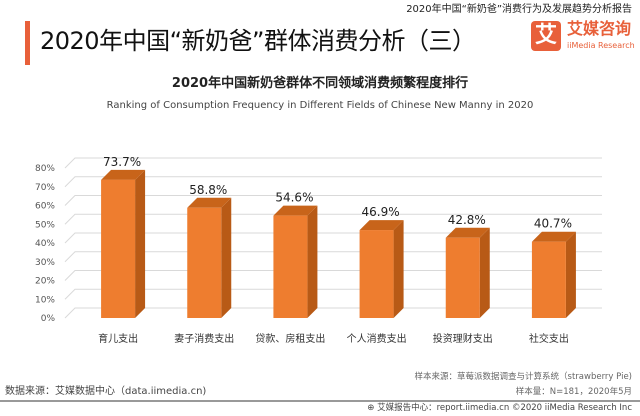  Describe the element at coordinates (463, 338) in the screenshot. I see `category-label: 投资理财支出` at that location.